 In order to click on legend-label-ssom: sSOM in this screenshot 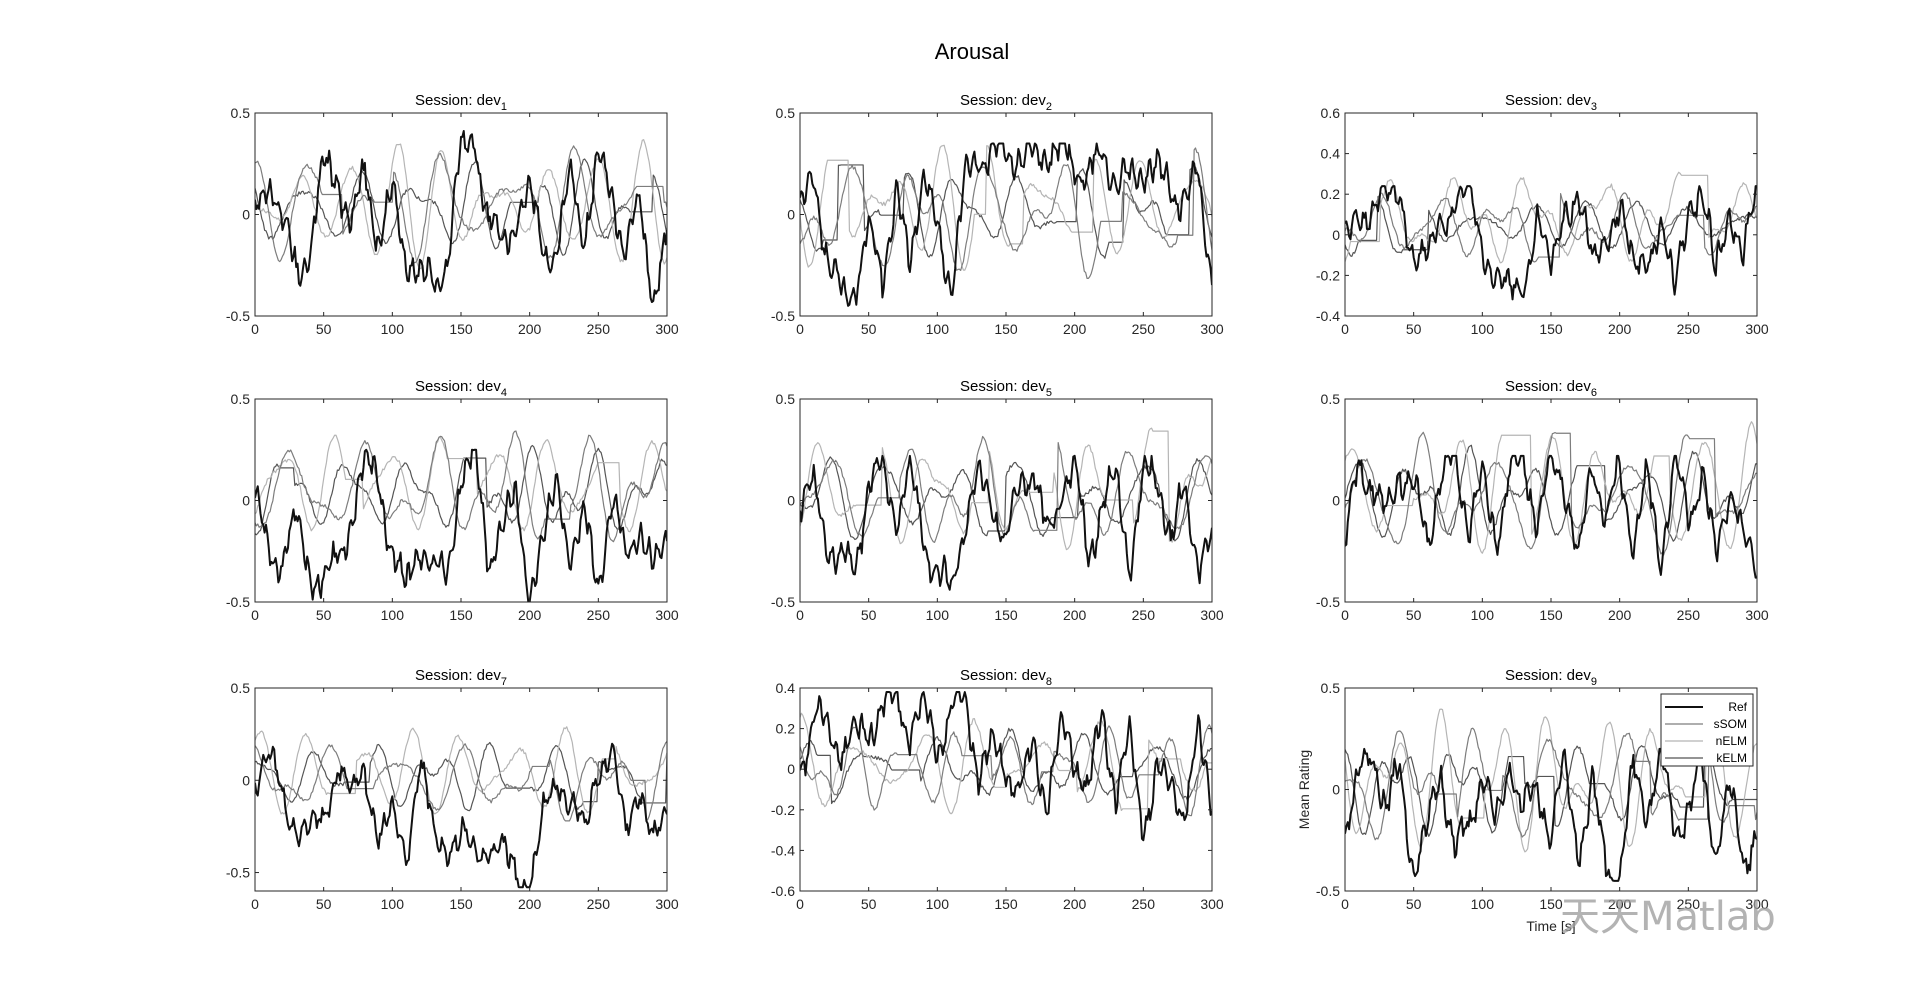, I will do `click(1730, 724)`.